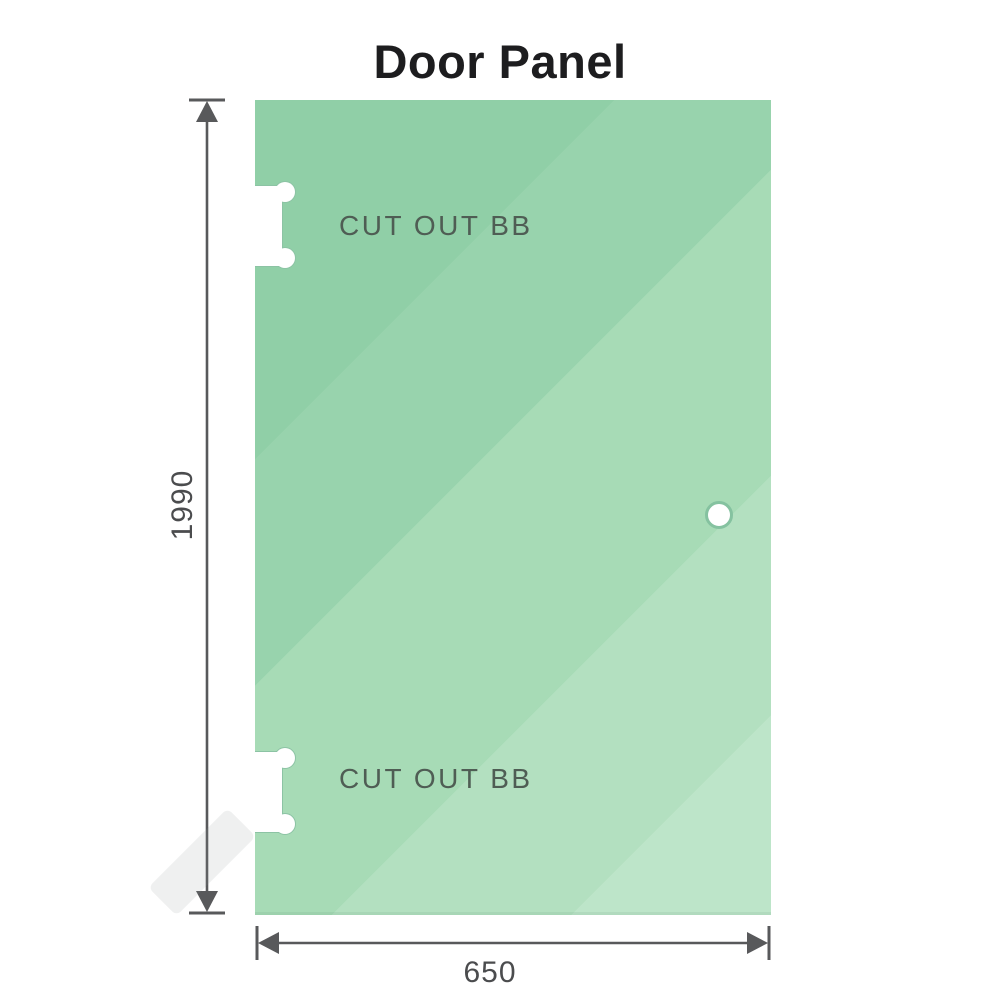 This screenshot has width=1000, height=1000. Describe the element at coordinates (719, 515) in the screenshot. I see `handle-hole` at that location.